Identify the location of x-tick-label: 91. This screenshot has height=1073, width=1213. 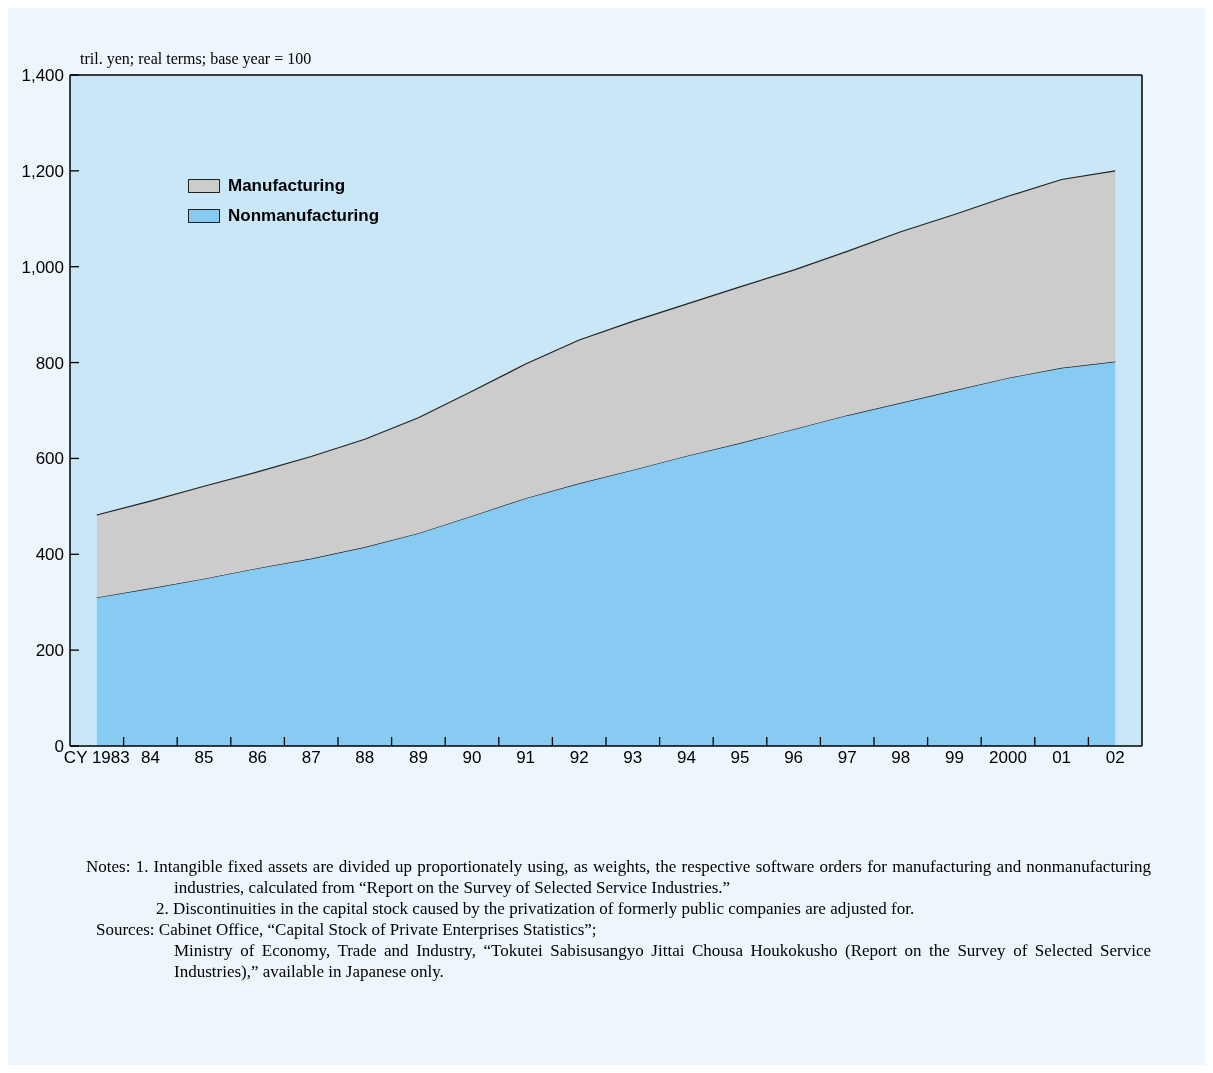
(526, 757).